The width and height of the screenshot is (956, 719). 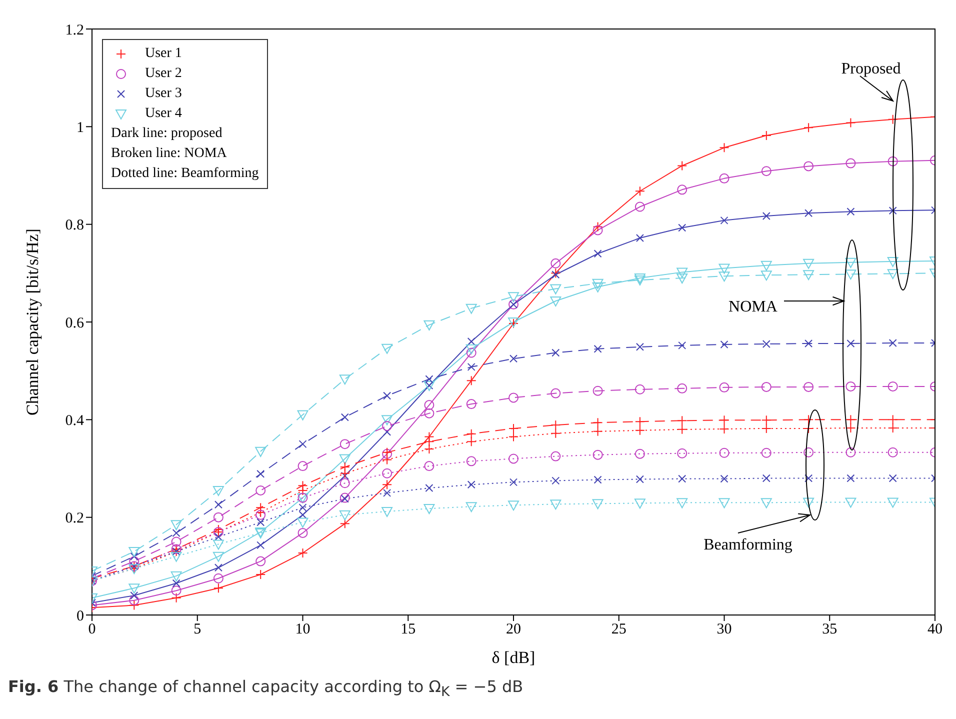 I want to click on y-tick-label: 0.2, so click(x=74, y=518).